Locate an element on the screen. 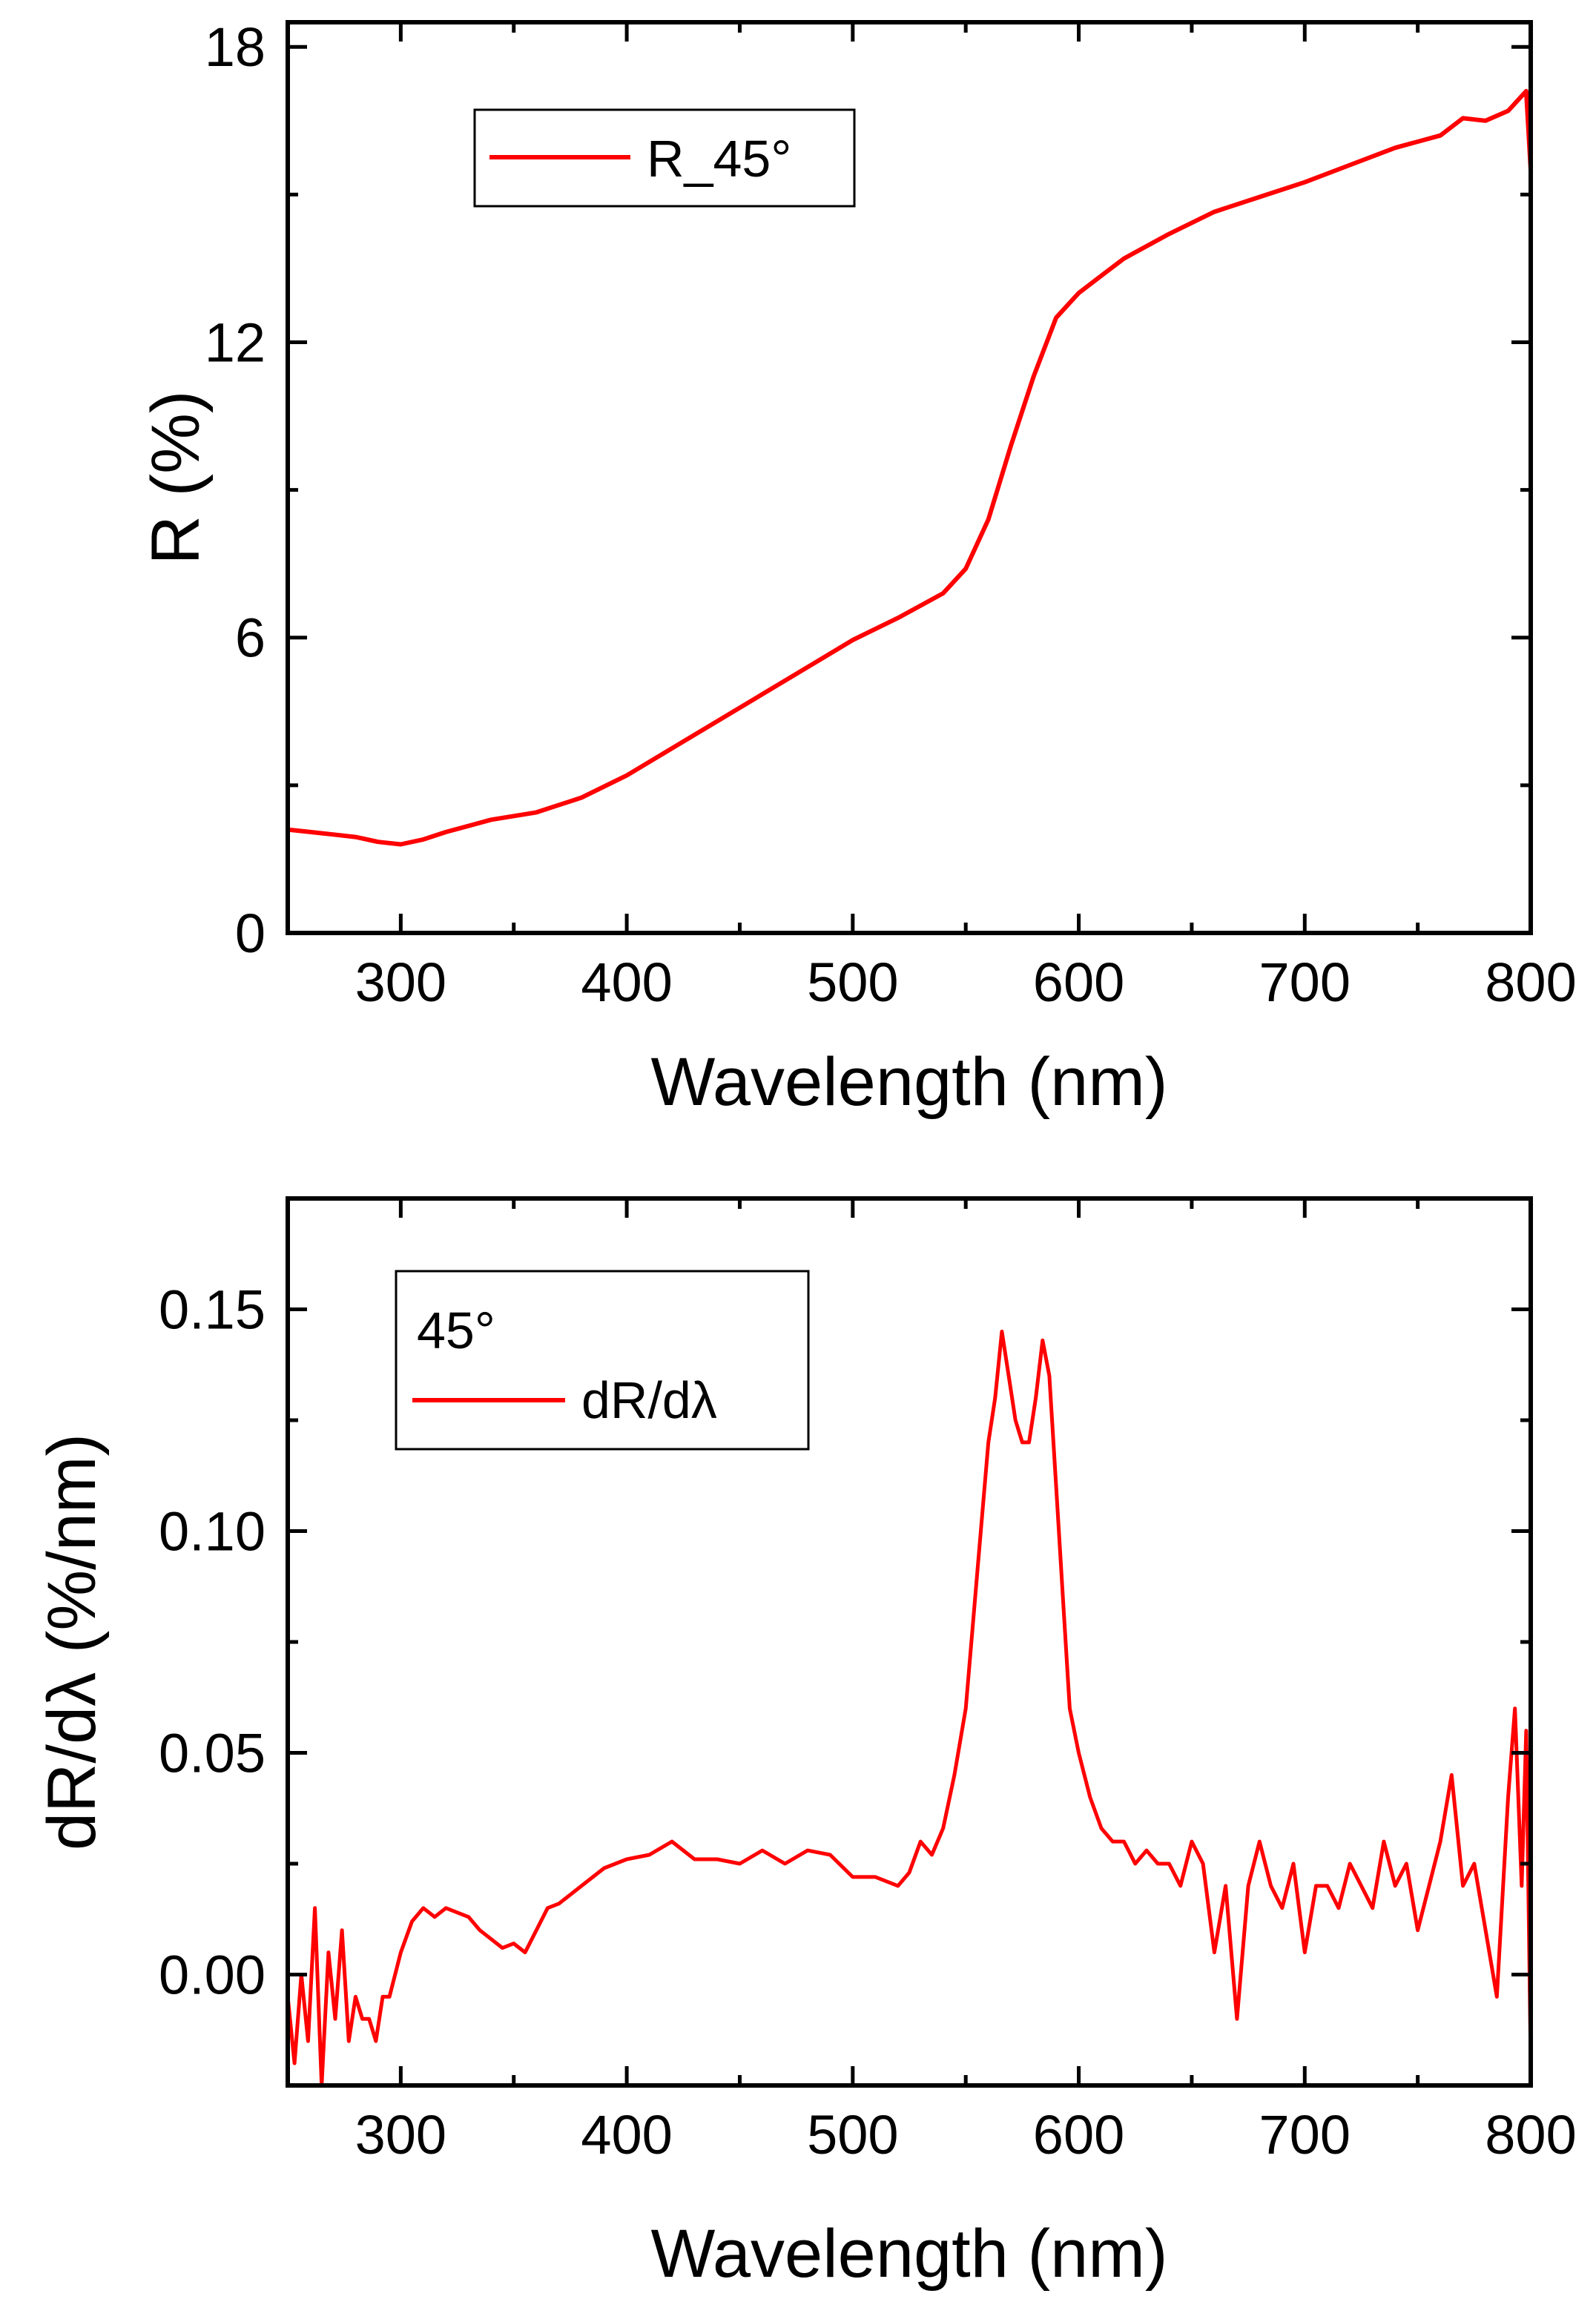 The width and height of the screenshot is (1596, 2302). y-tick-label: 6 is located at coordinates (250, 638).